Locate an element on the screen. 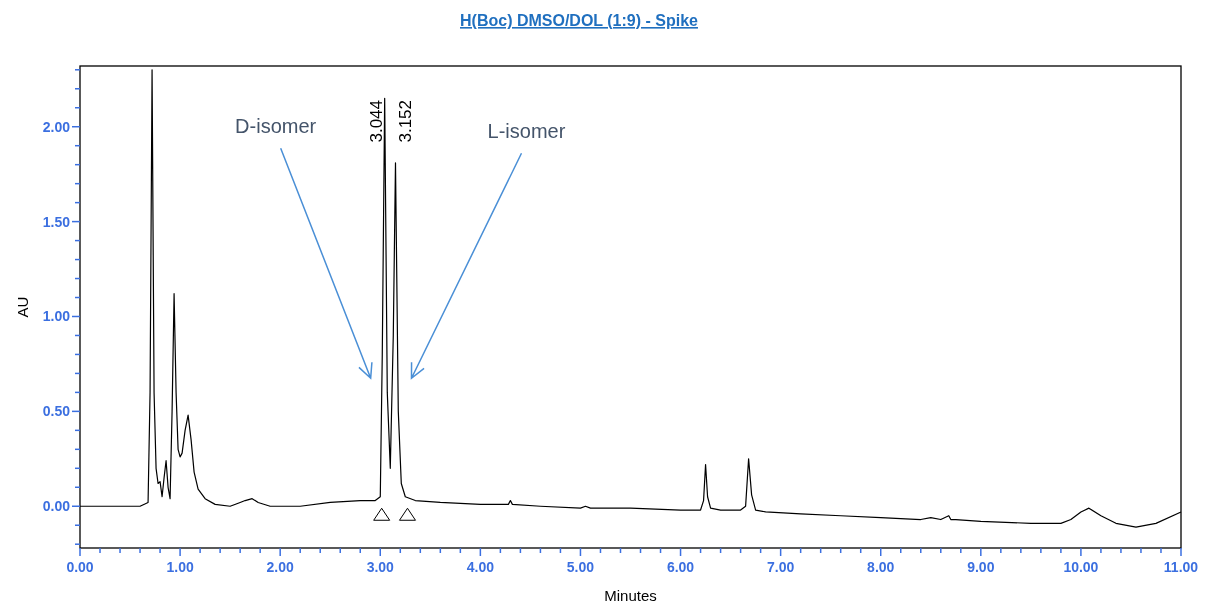  y-tick-label: 1.50 is located at coordinates (56, 221).